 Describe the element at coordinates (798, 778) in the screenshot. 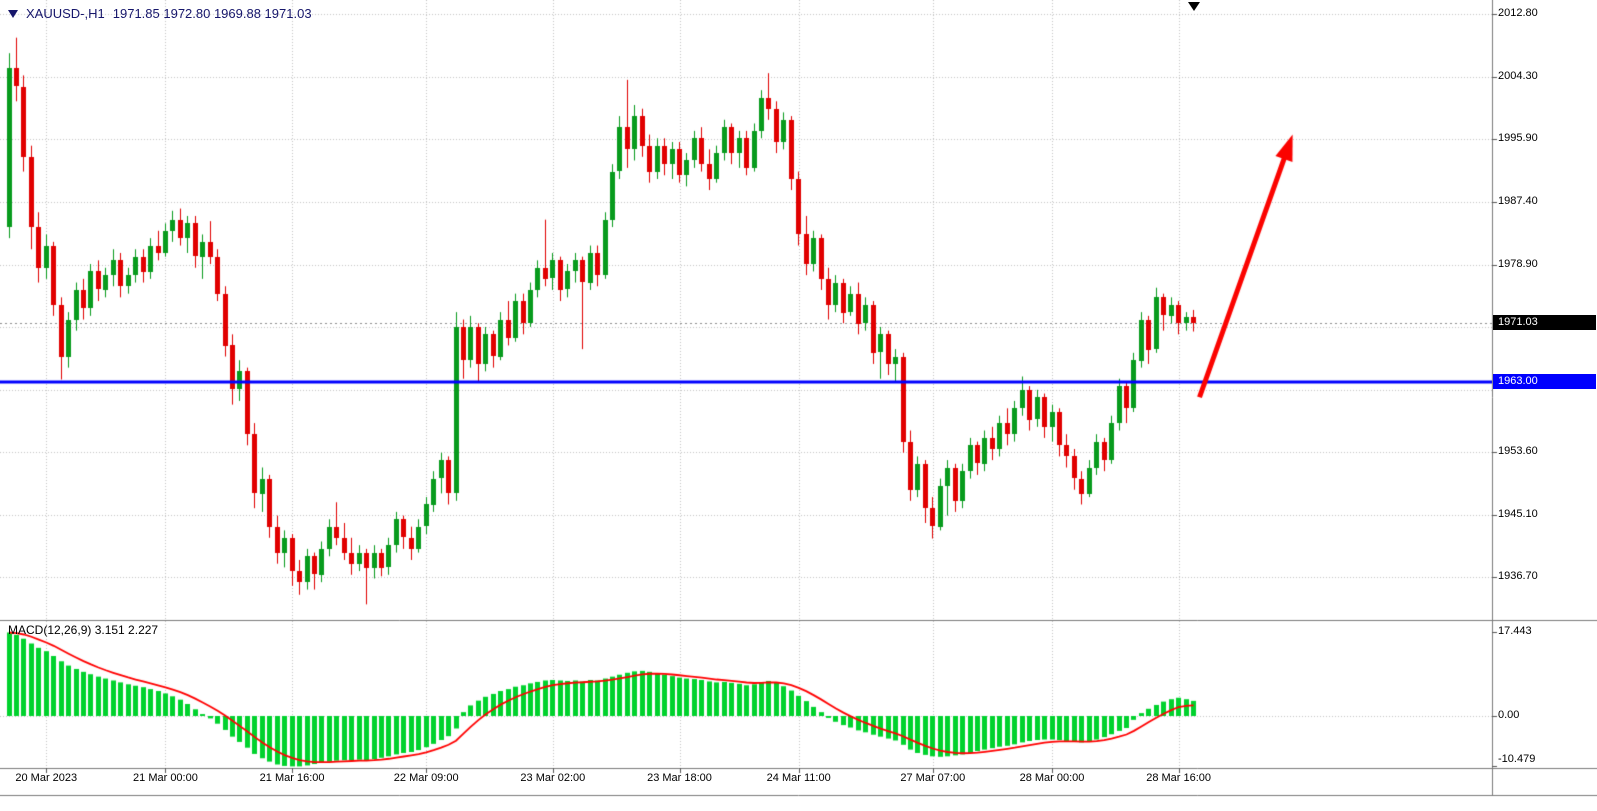

I see `time-axis-label: 24 Mar 11:00` at that location.